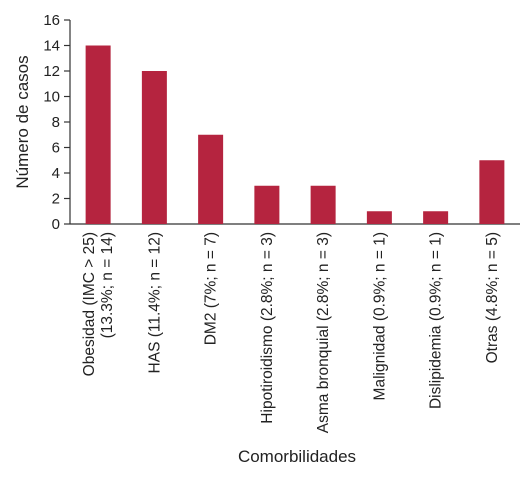 This screenshot has width=528, height=478. What do you see at coordinates (56, 199) in the screenshot?
I see `y-tick-label: 2` at bounding box center [56, 199].